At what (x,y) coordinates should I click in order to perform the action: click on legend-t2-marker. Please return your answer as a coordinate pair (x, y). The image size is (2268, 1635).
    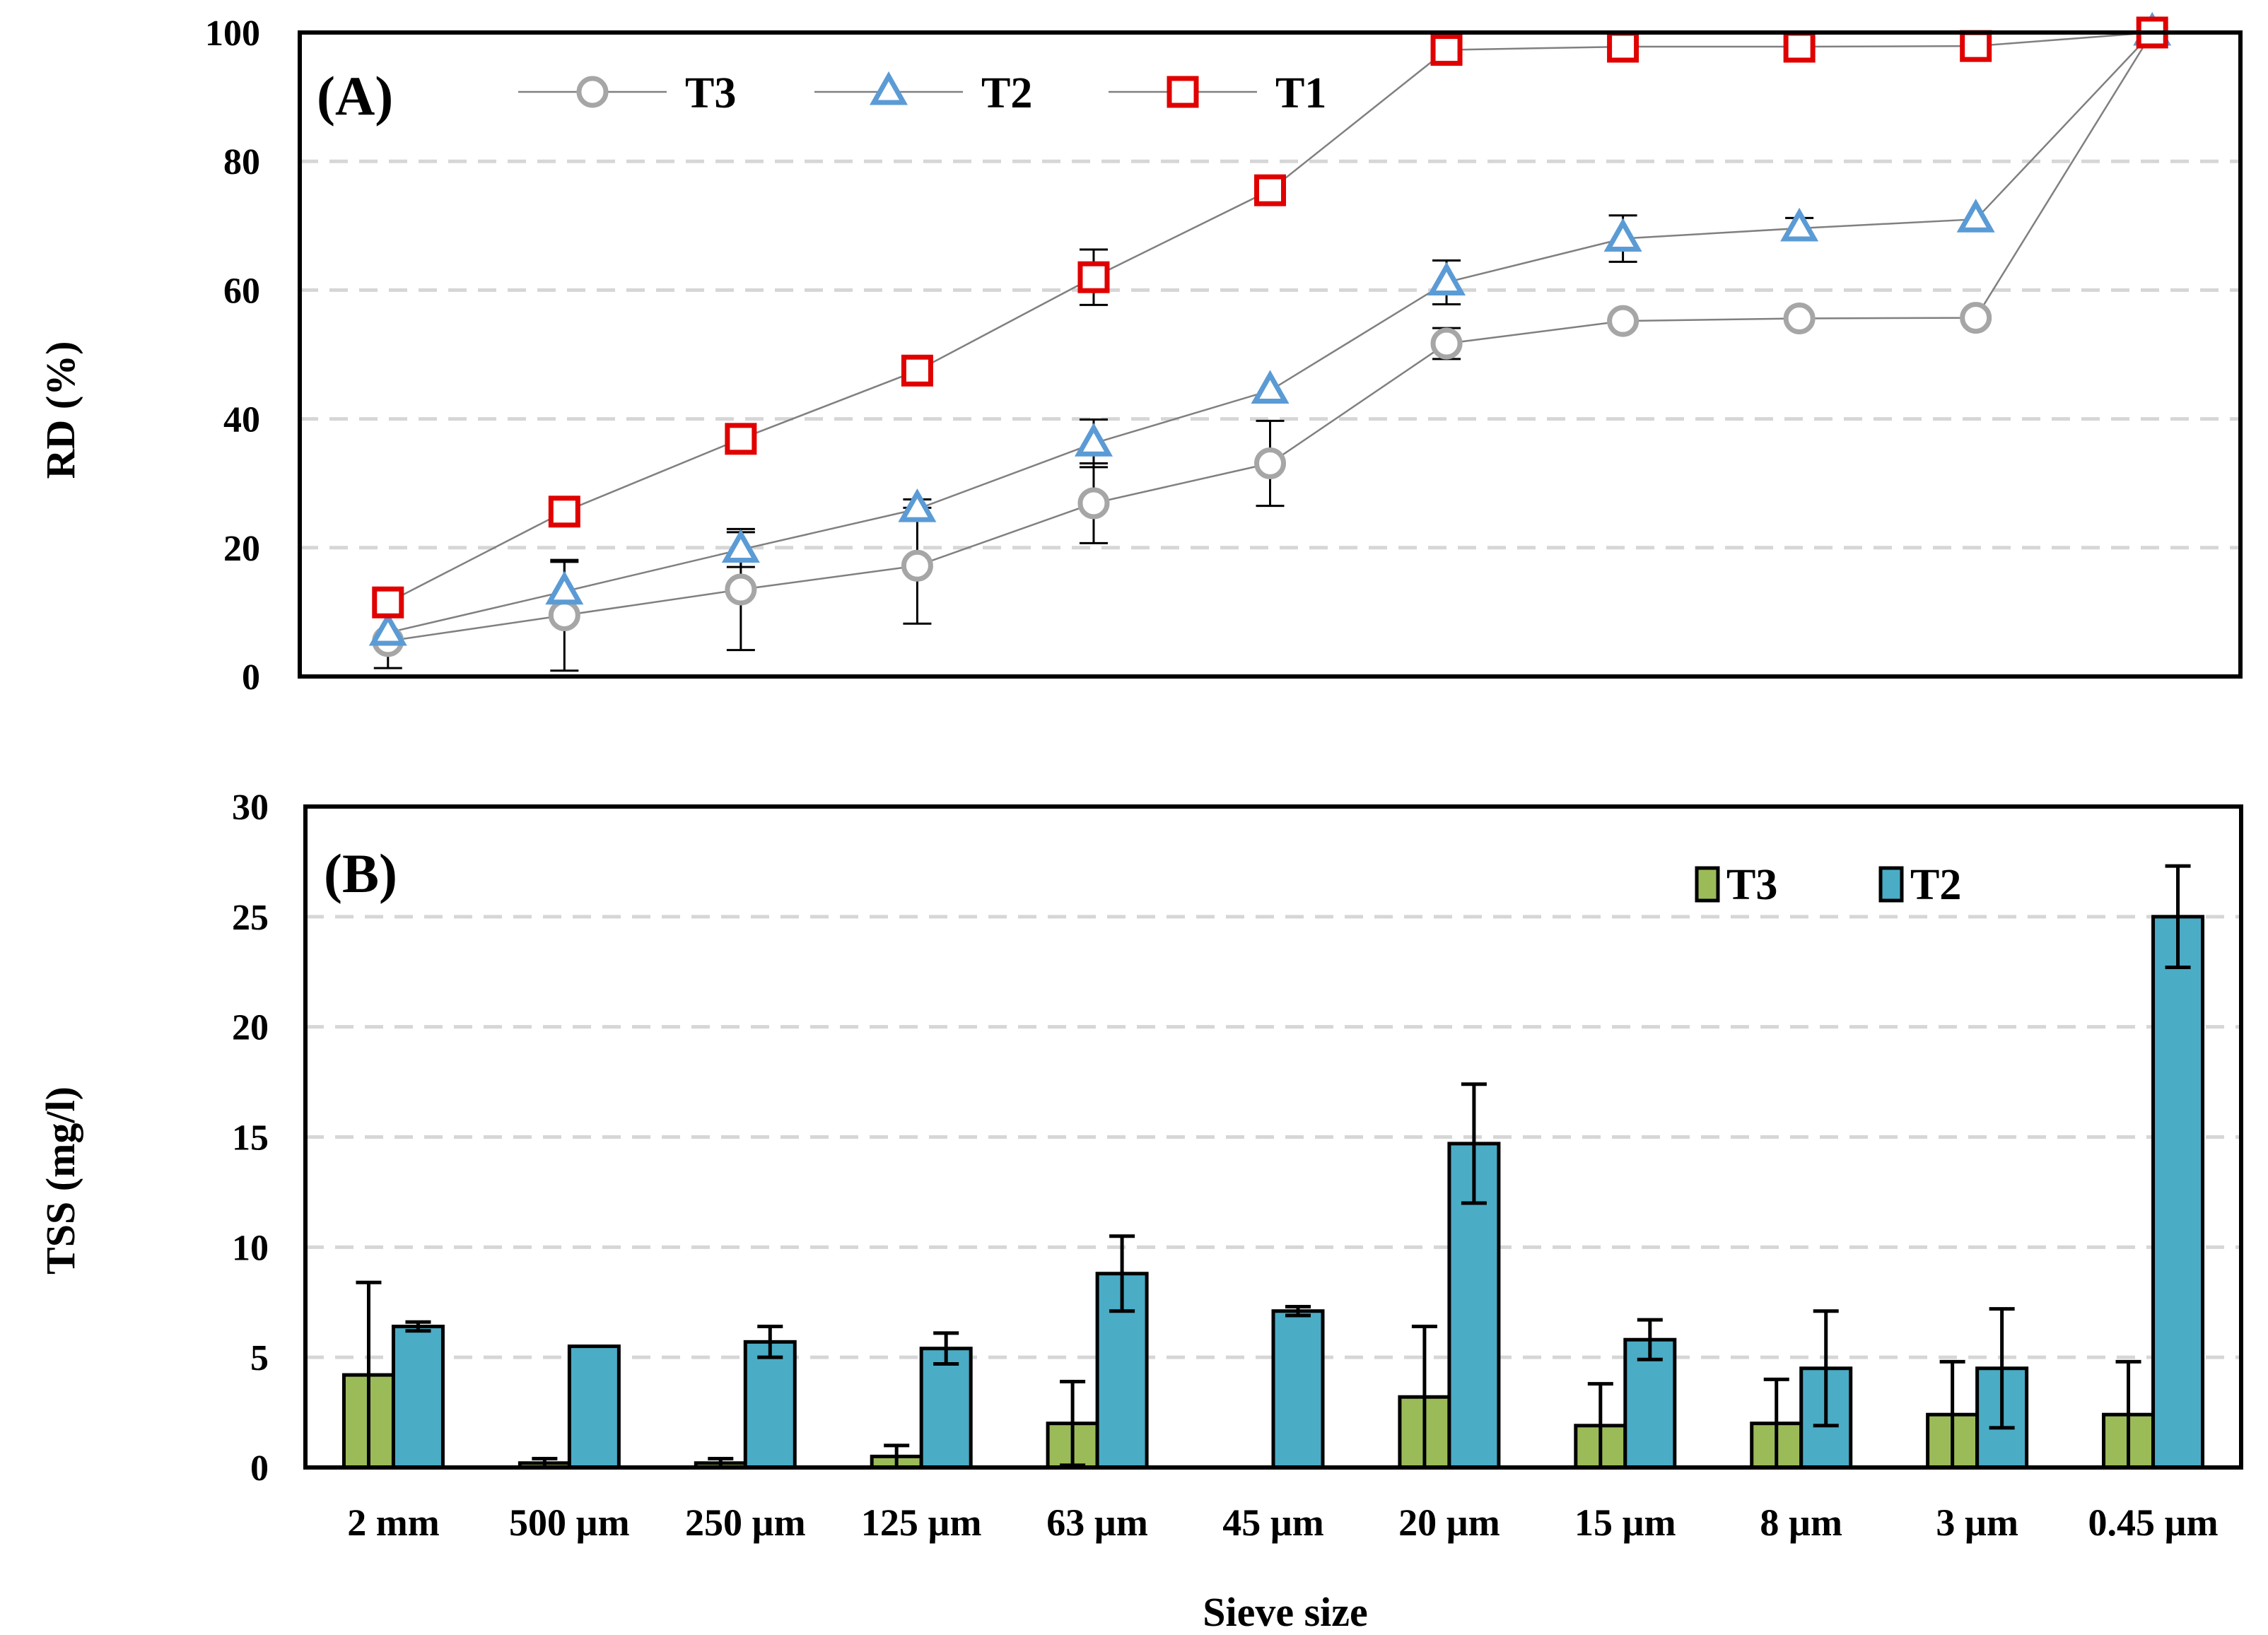
    Looking at the image, I should click on (888, 88).